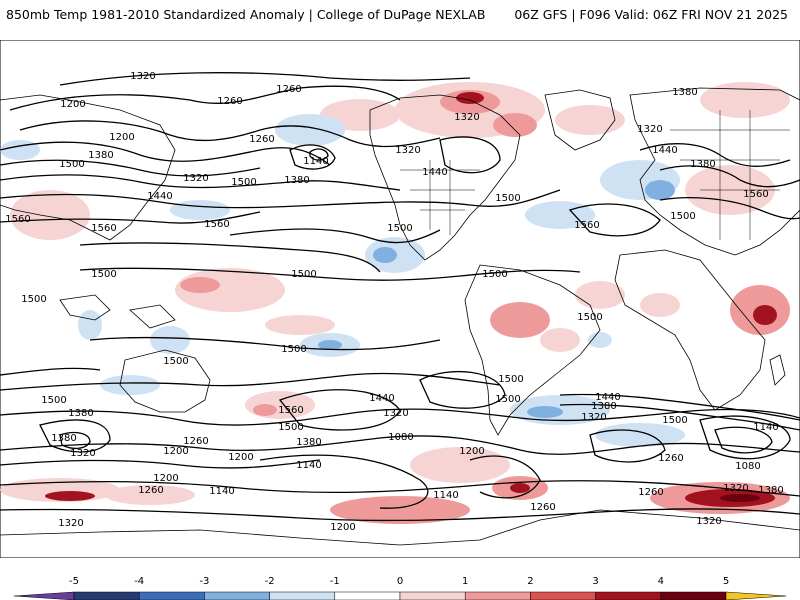 The image size is (800, 600). I want to click on colorbar-tick-label: -4, so click(139, 581).